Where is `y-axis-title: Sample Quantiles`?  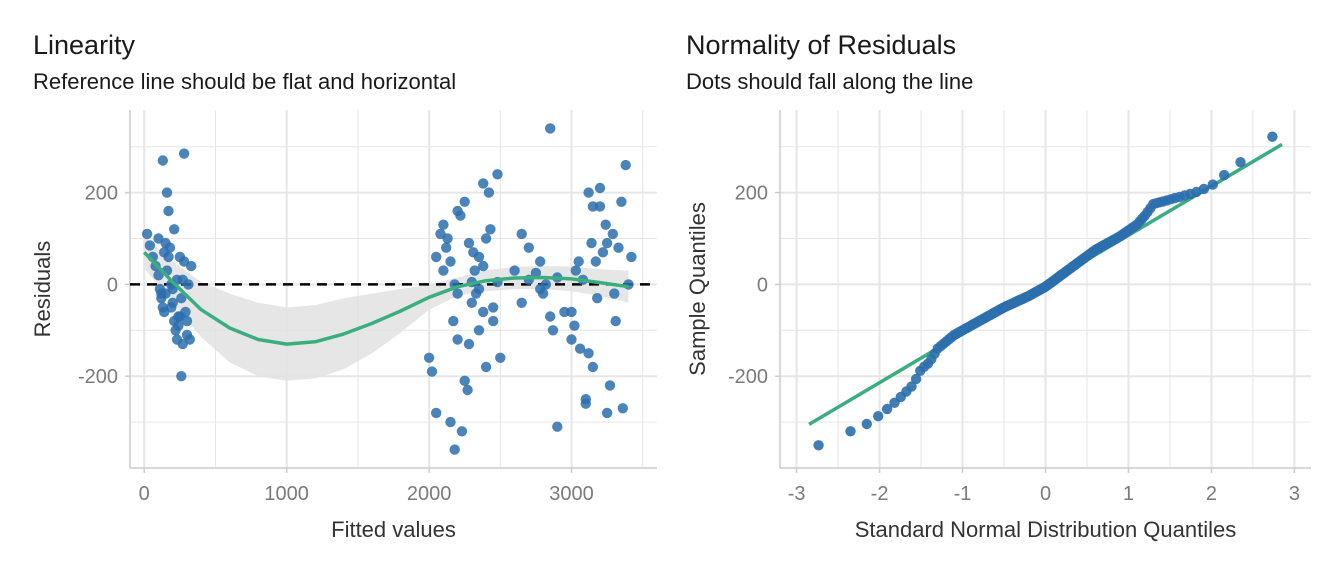
y-axis-title: Sample Quantiles is located at coordinates (697, 289).